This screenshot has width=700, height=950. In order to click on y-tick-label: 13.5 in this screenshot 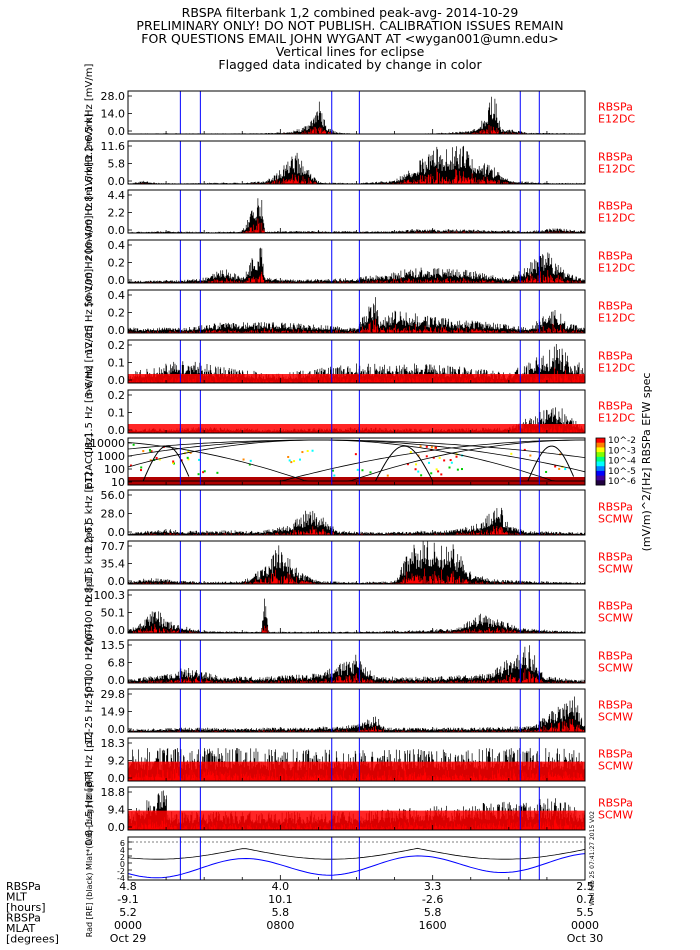, I will do `click(113, 645)`.